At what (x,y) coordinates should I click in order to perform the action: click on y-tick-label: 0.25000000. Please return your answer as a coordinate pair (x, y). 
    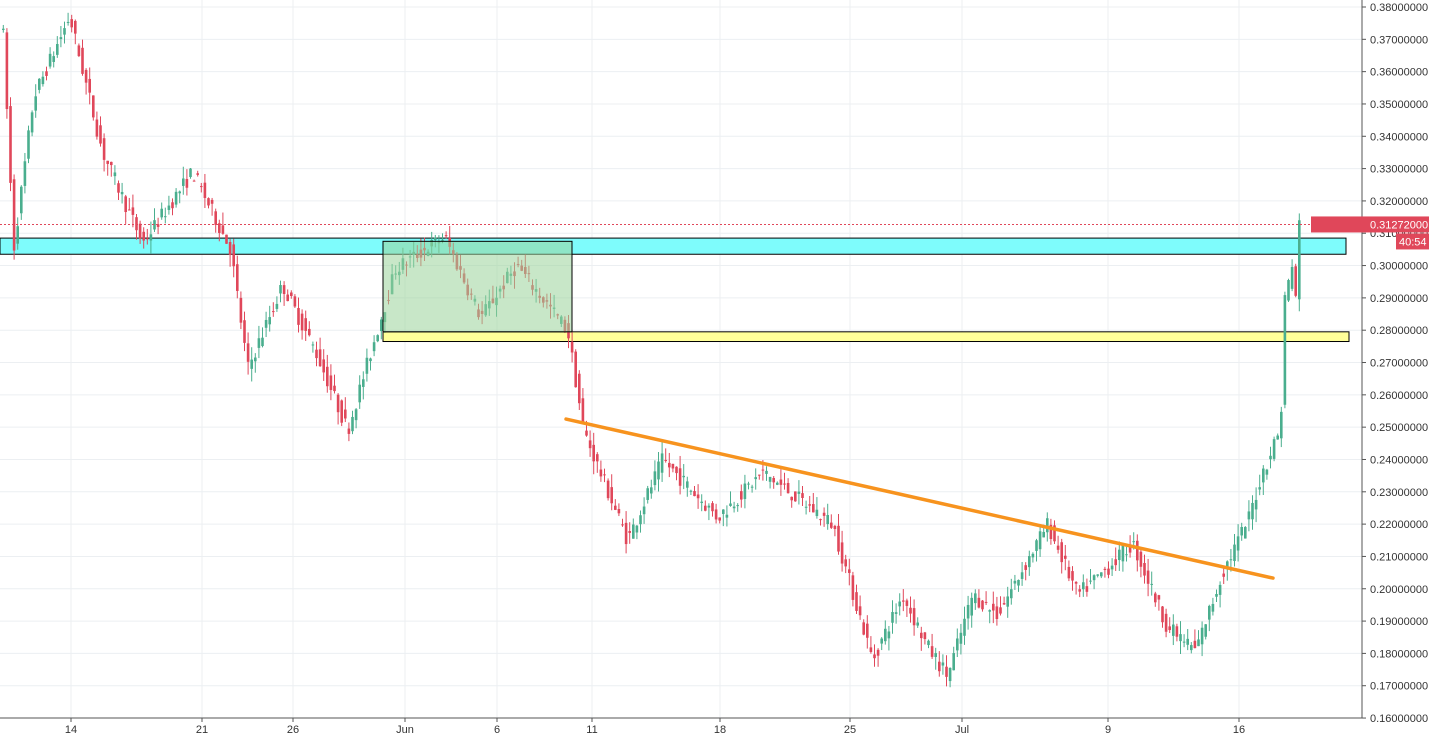
    Looking at the image, I should click on (1399, 428).